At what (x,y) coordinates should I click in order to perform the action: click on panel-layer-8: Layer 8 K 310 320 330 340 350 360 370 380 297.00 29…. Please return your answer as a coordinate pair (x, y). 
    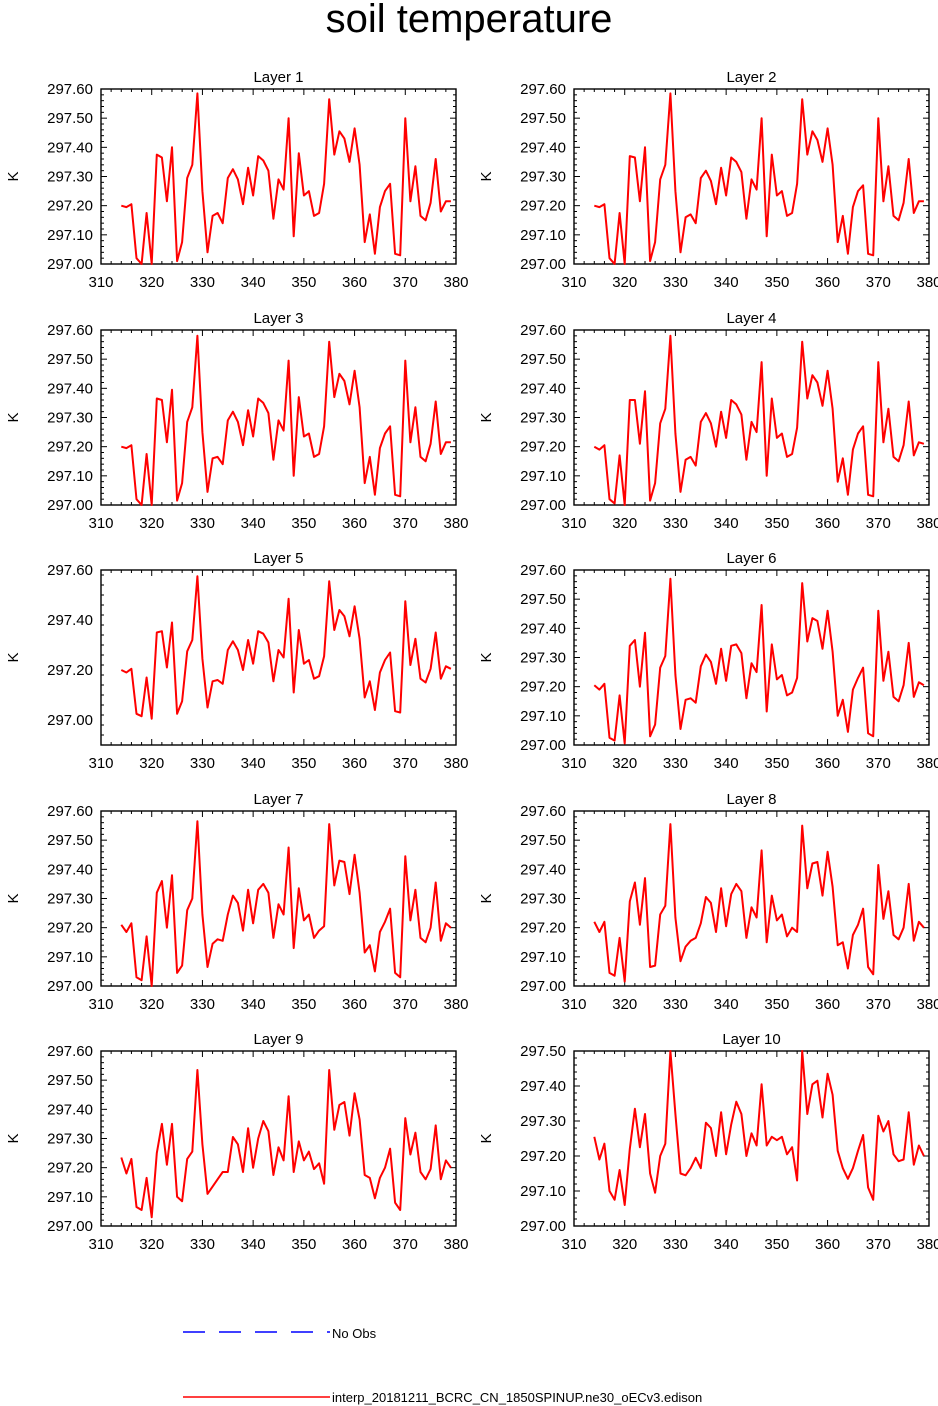
    Looking at the image, I should click on (708, 902).